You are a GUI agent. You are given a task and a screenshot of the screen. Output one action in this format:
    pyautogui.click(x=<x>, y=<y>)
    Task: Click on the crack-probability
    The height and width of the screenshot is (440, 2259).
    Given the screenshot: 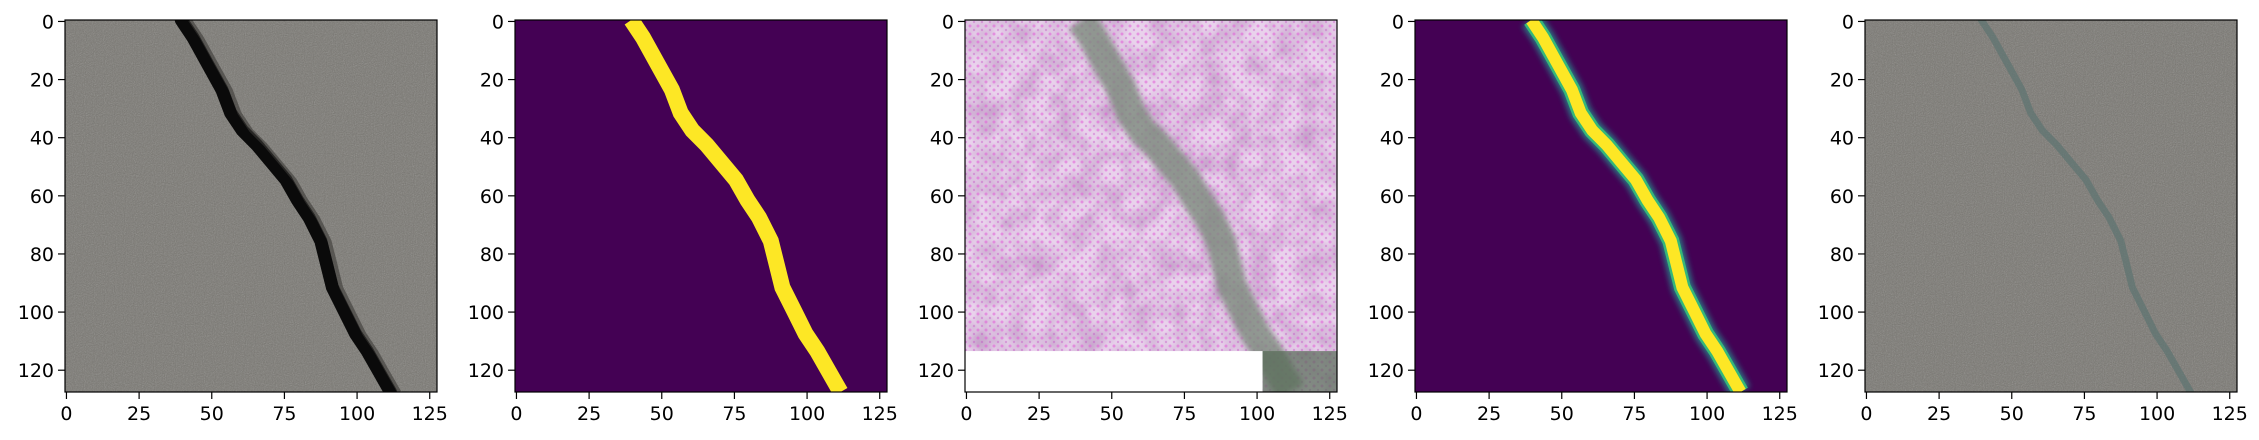 What is the action you would take?
    pyautogui.click(x=1636, y=206)
    